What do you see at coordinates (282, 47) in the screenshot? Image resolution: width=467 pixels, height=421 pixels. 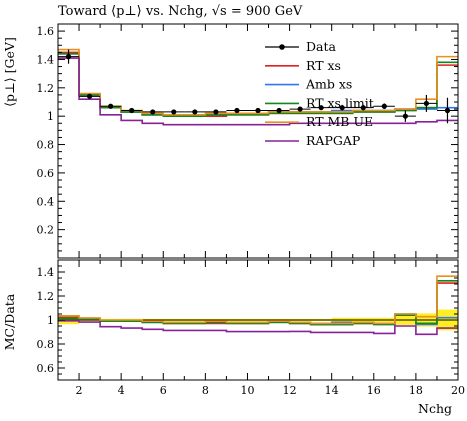 I see `legend-marker` at bounding box center [282, 47].